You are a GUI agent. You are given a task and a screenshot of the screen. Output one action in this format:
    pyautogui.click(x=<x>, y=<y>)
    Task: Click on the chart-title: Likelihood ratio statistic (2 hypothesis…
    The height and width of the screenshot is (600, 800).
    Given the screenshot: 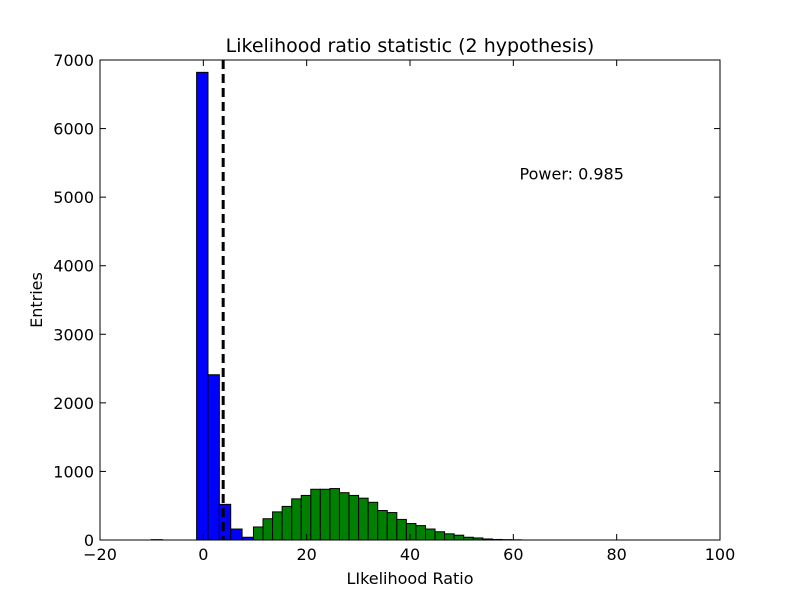 What is the action you would take?
    pyautogui.click(x=410, y=46)
    